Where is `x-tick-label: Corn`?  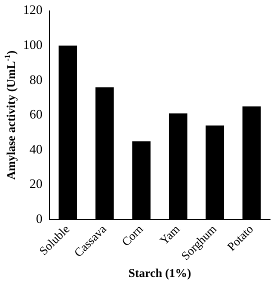 x-tick-label: Corn is located at coordinates (132, 235).